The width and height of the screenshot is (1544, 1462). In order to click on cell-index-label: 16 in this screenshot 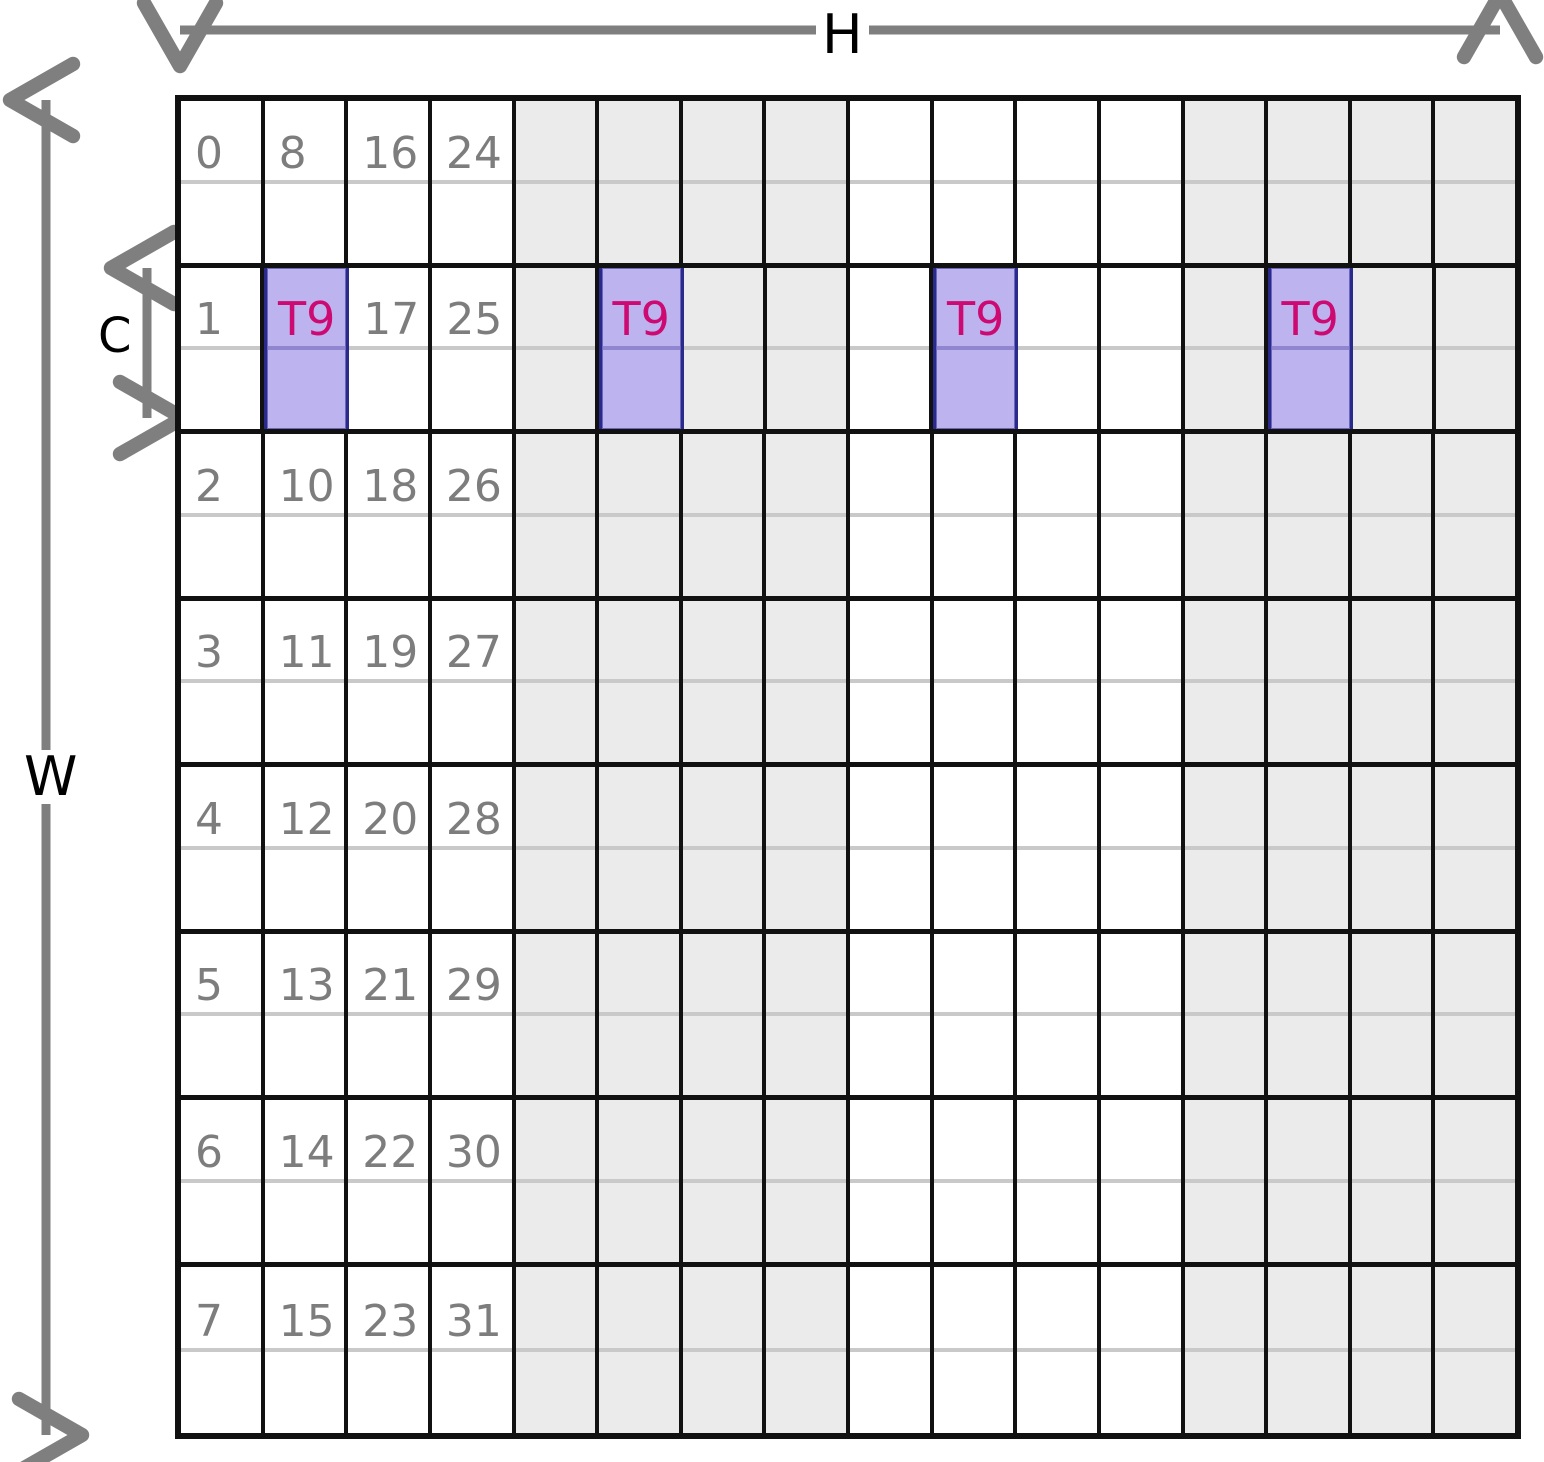, I will do `click(390, 153)`.